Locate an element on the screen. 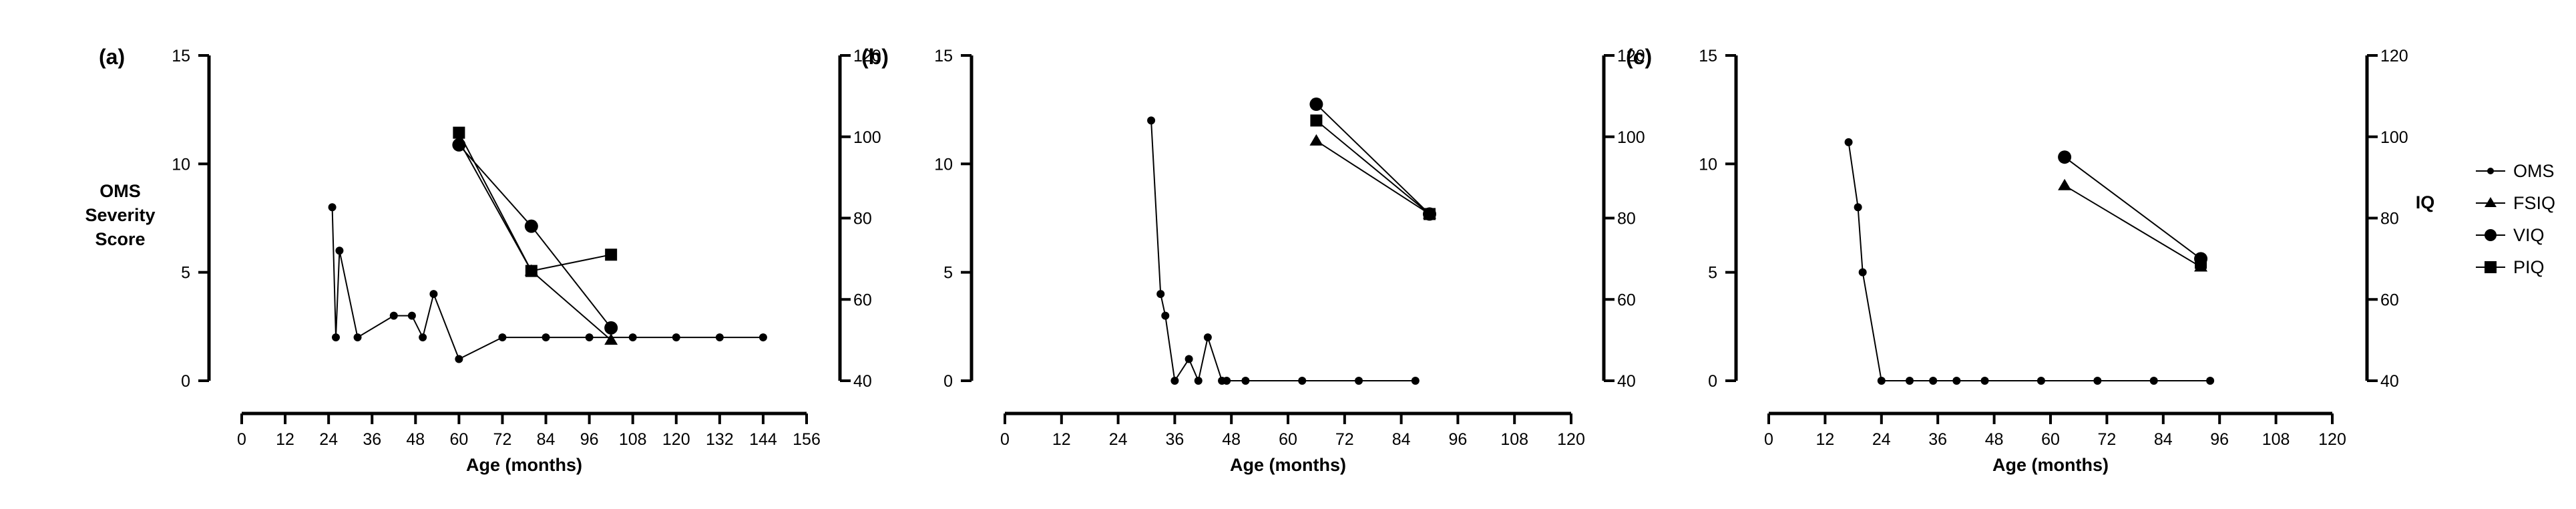 This screenshot has height=509, width=2576. panel-b-label: (b) is located at coordinates (875, 57).